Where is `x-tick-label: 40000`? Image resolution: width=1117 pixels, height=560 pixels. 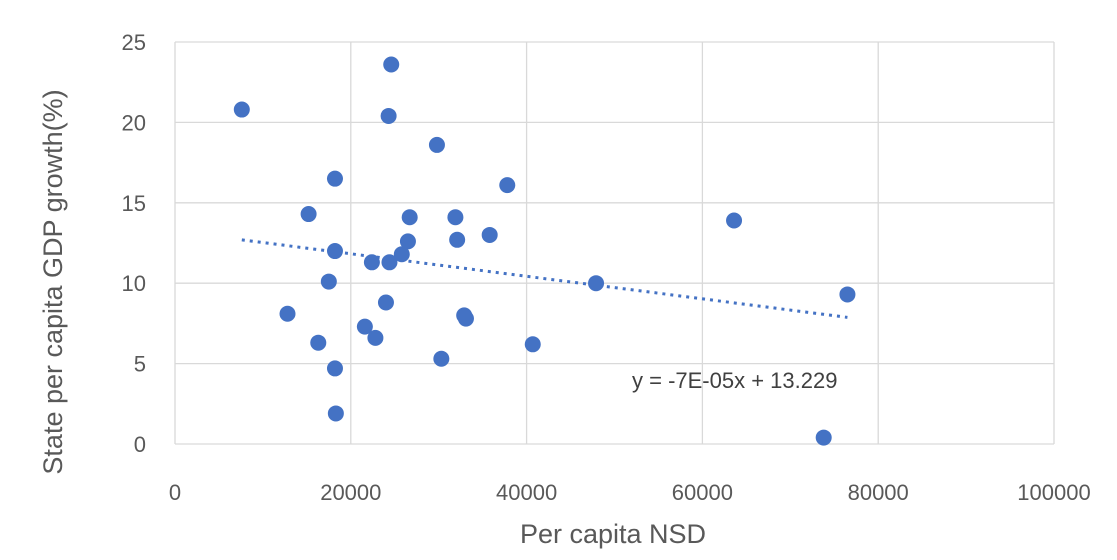
x-tick-label: 40000 is located at coordinates (526, 492).